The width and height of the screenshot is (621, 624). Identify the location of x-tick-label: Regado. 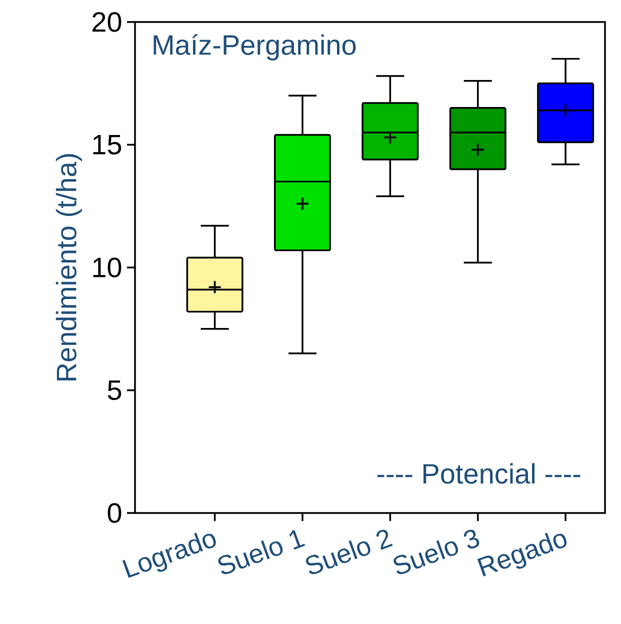
(522, 554).